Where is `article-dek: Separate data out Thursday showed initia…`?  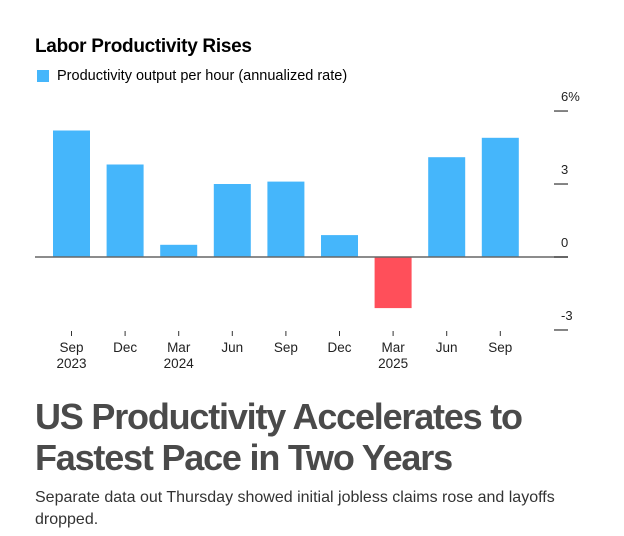 article-dek: Separate data out Thursday showed initia… is located at coordinates (295, 508).